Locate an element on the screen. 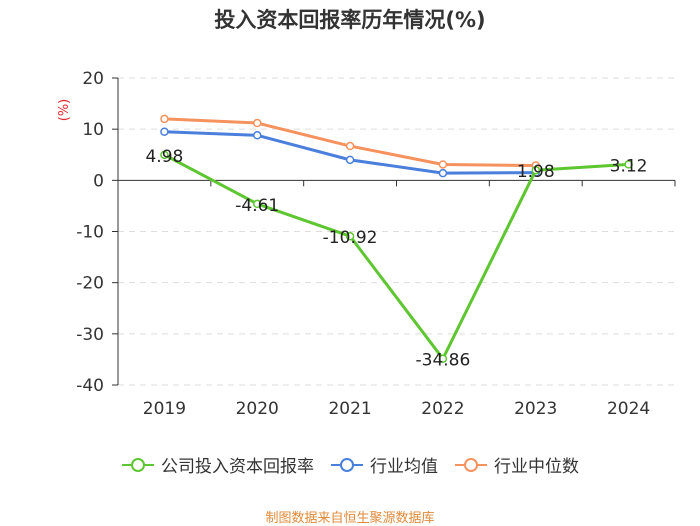 Image resolution: width=700 pixels, height=526 pixels. data-label: 4.98 is located at coordinates (164, 157).